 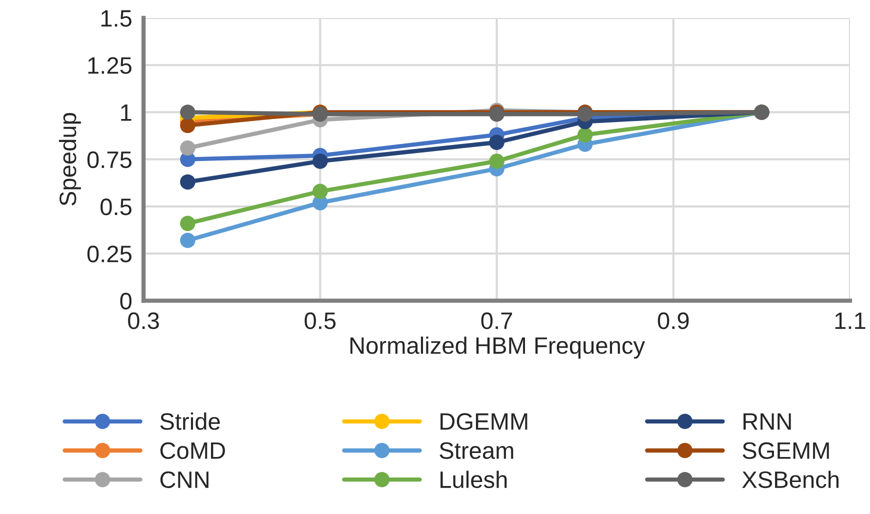 I want to click on x-tick-label: 0.9, so click(x=673, y=321).